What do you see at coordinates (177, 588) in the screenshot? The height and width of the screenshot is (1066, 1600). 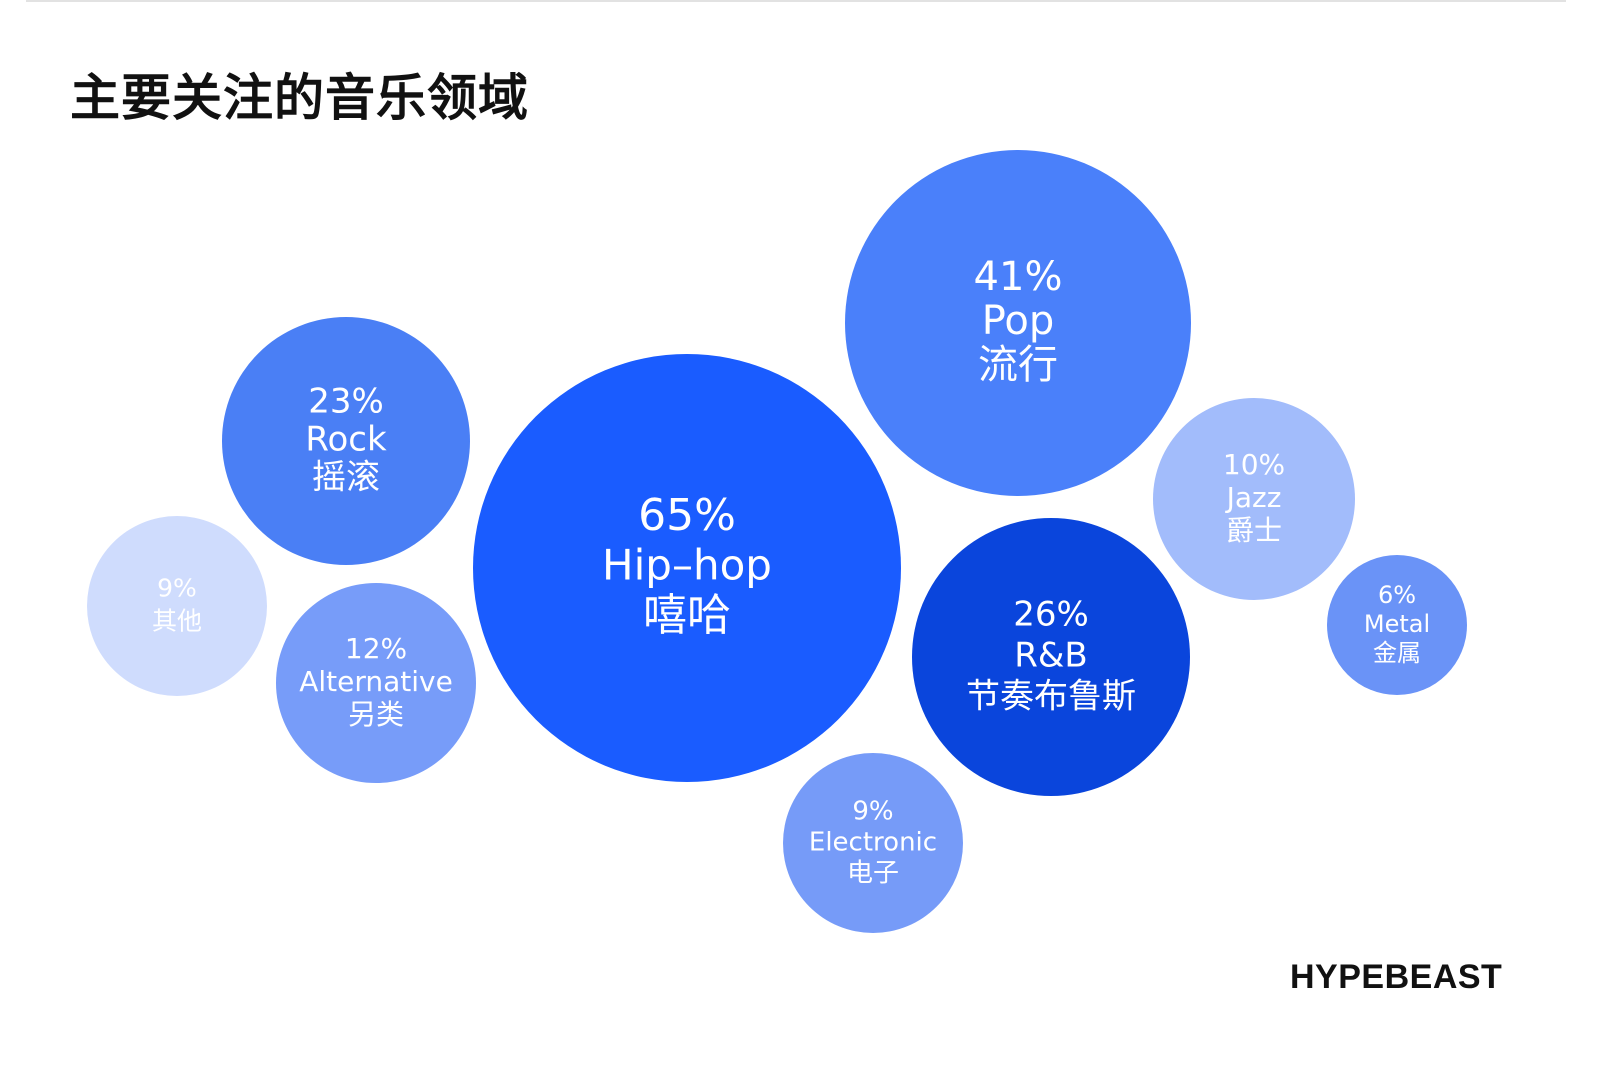 I see `bubble-percent-label-other: 9%` at bounding box center [177, 588].